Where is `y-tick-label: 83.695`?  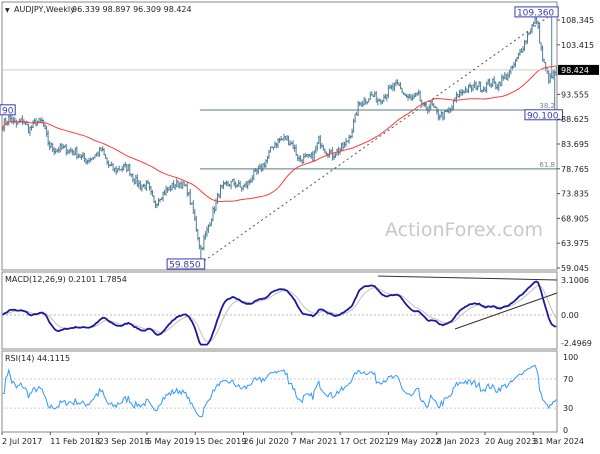 y-tick-label: 83.695 is located at coordinates (575, 144).